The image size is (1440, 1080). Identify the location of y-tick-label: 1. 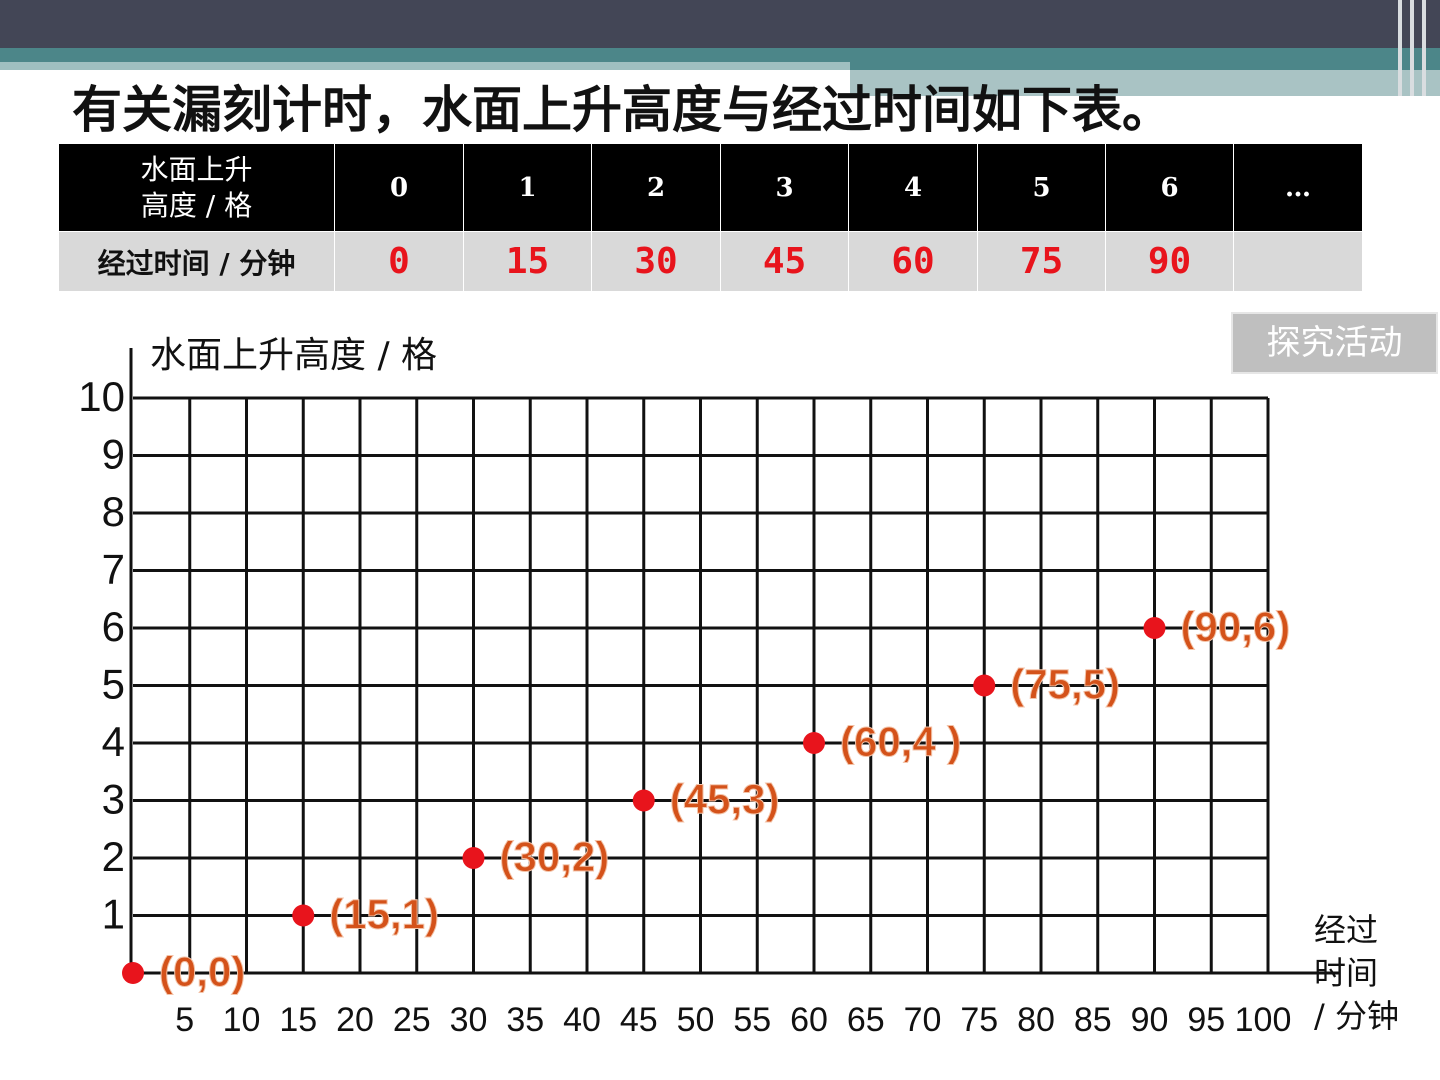
(113, 914).